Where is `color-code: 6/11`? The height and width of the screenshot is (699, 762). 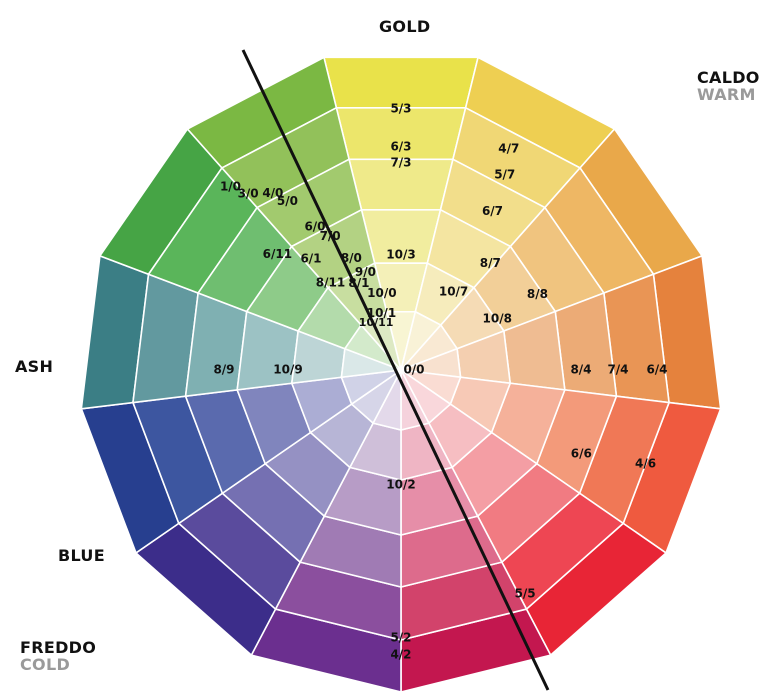
color-code: 6/11 is located at coordinates (277, 254).